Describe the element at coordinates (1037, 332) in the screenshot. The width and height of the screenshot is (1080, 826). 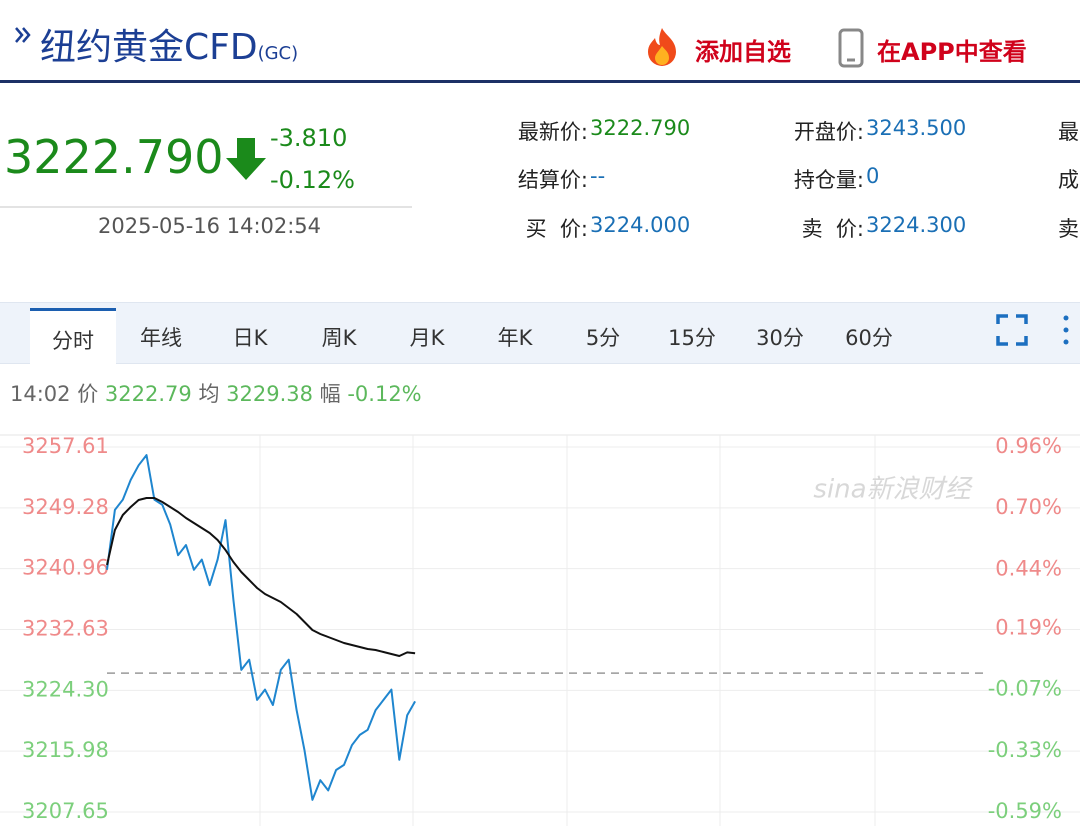
I see `toolbar-icons` at that location.